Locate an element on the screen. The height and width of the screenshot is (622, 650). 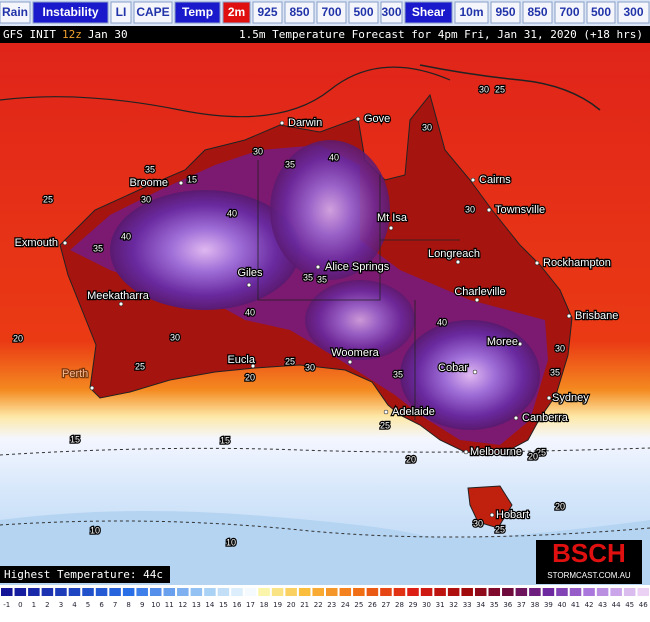
scale-label: 28 is located at coordinates (399, 605).